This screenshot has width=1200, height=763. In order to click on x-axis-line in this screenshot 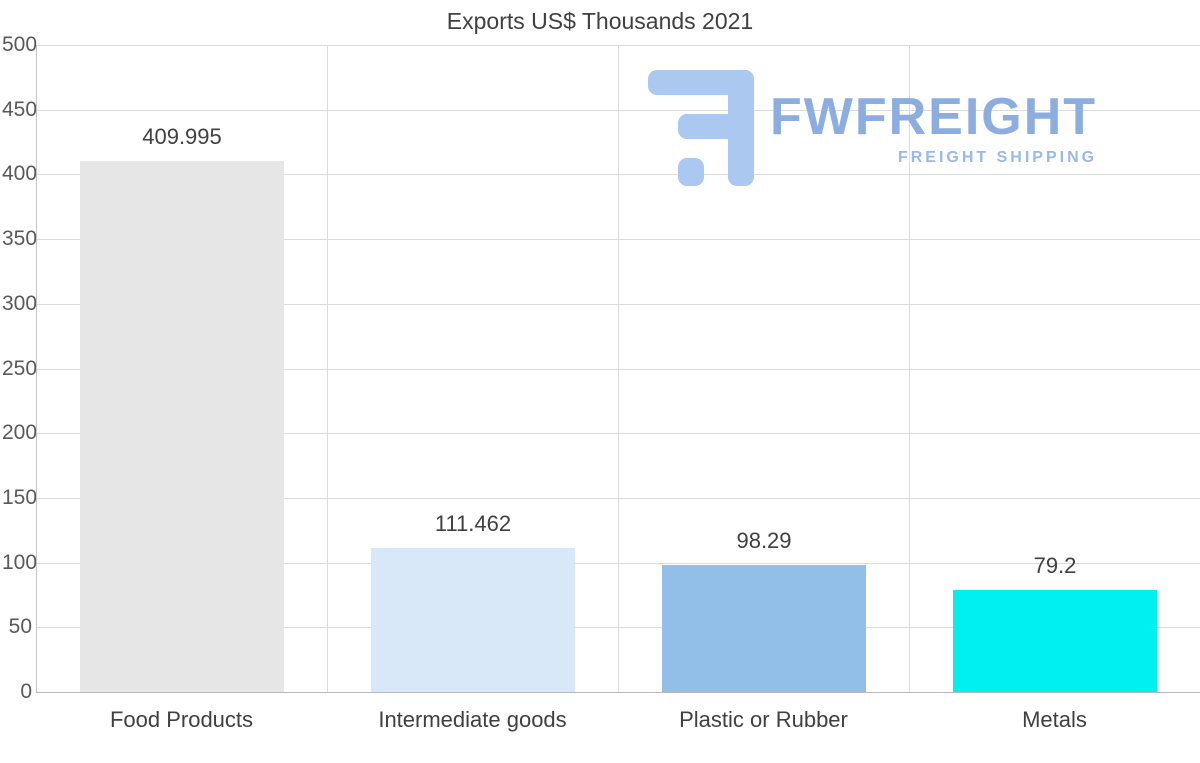, I will do `click(618, 692)`.